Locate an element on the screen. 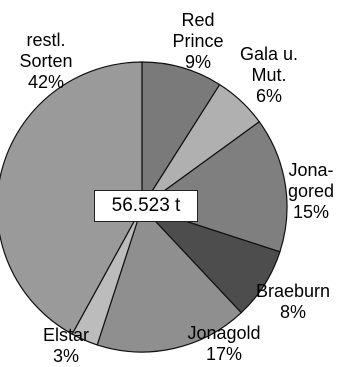 The image size is (339, 367). total-label: 56.523 t is located at coordinates (146, 206).